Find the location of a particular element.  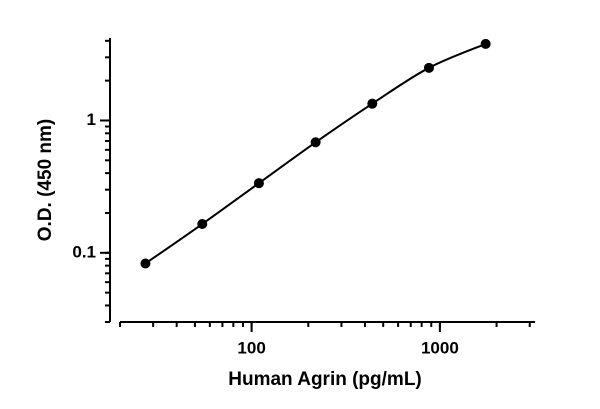

x-tick-label: 100 is located at coordinates (251, 347).